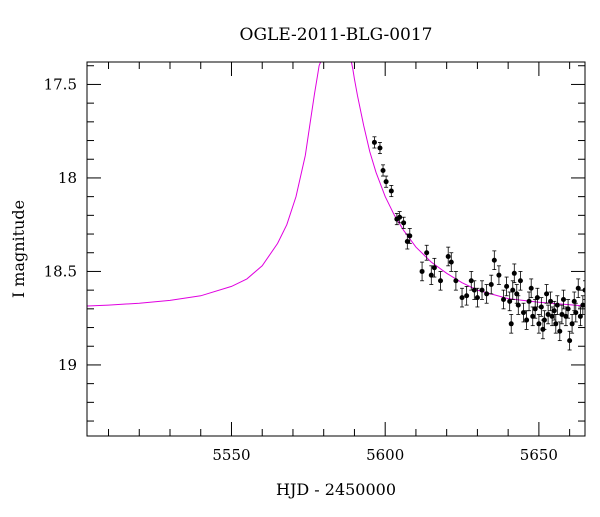  Describe the element at coordinates (67, 178) in the screenshot. I see `y-tick-label: 18` at that location.